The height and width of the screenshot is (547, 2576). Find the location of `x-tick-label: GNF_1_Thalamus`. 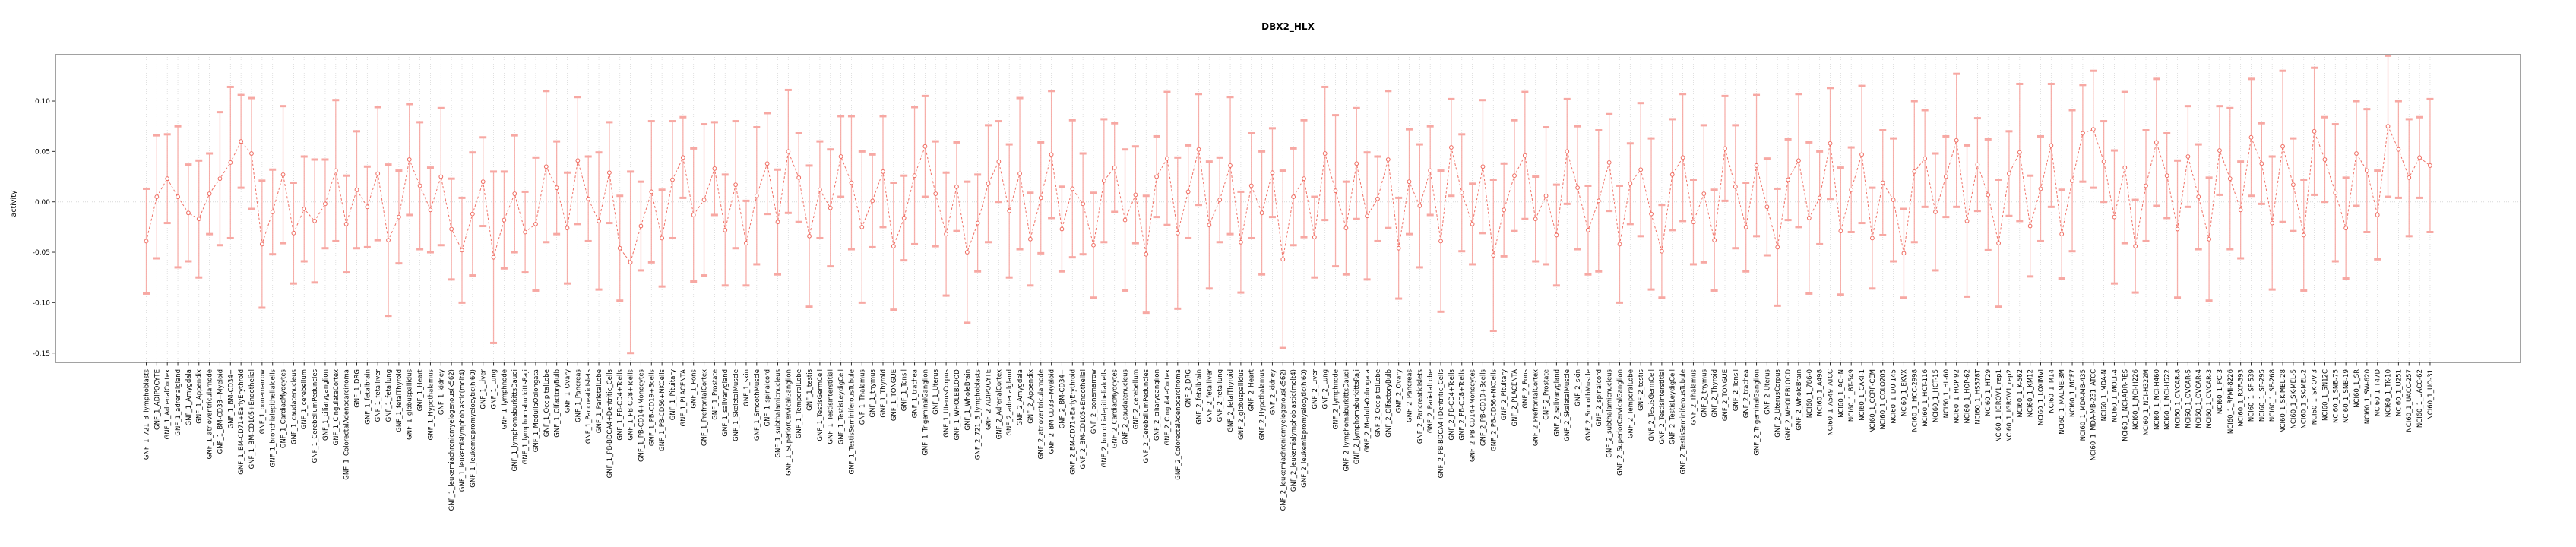

x-tick-label: GNF_1_Thalamus is located at coordinates (862, 396).